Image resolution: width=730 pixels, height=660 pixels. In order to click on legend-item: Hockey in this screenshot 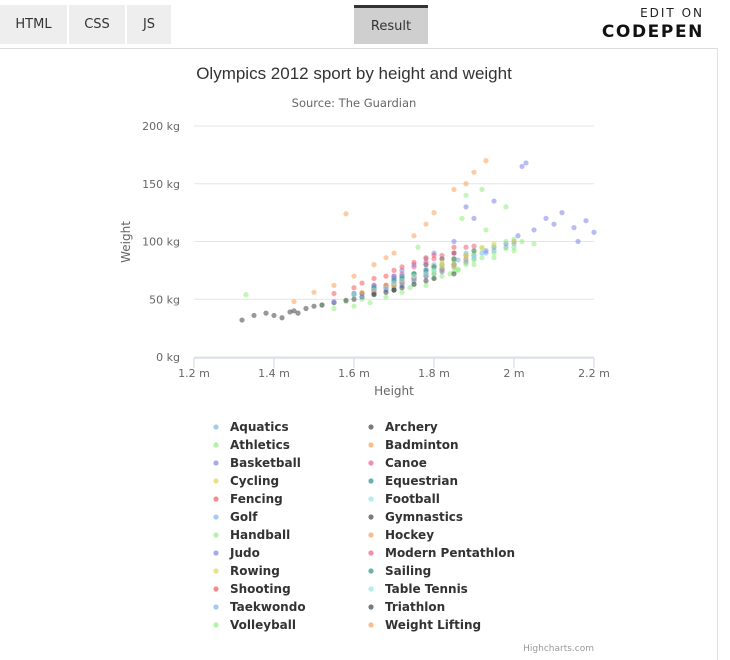, I will do `click(401, 535)`.